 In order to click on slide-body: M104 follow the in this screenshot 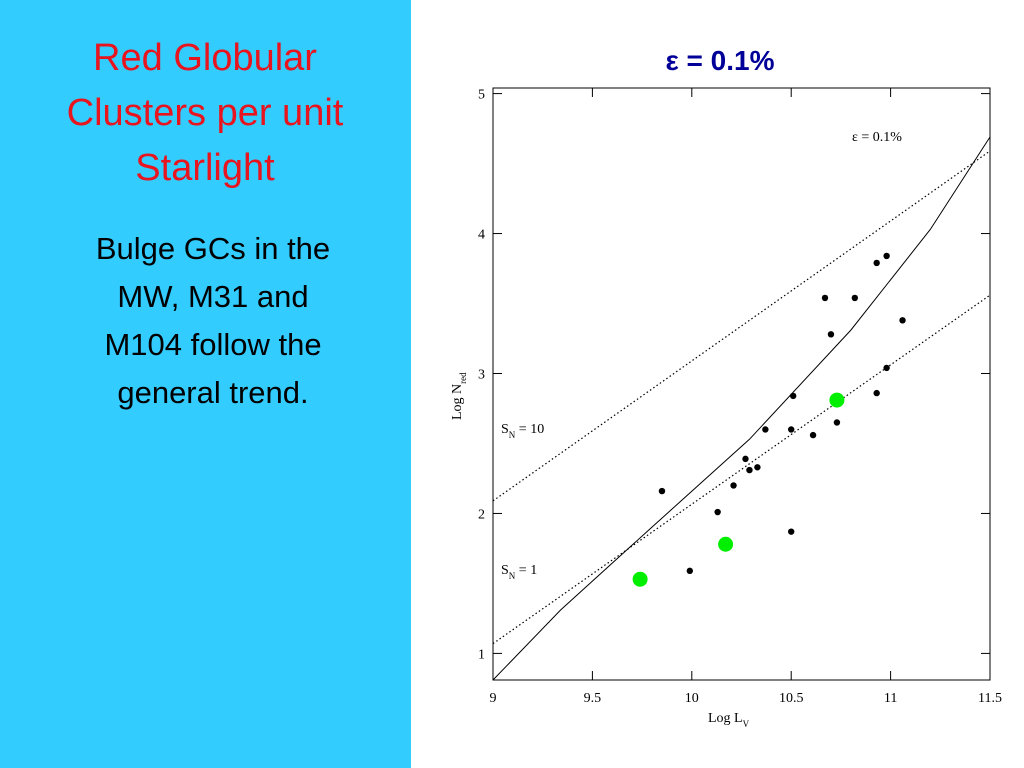, I will do `click(212, 344)`.